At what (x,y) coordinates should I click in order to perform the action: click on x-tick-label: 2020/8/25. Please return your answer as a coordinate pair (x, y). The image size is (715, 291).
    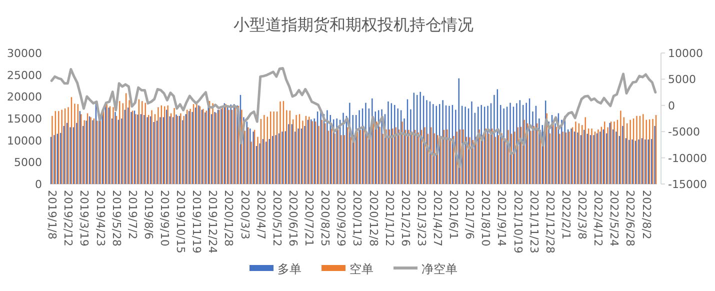
    Looking at the image, I should click on (325, 218).